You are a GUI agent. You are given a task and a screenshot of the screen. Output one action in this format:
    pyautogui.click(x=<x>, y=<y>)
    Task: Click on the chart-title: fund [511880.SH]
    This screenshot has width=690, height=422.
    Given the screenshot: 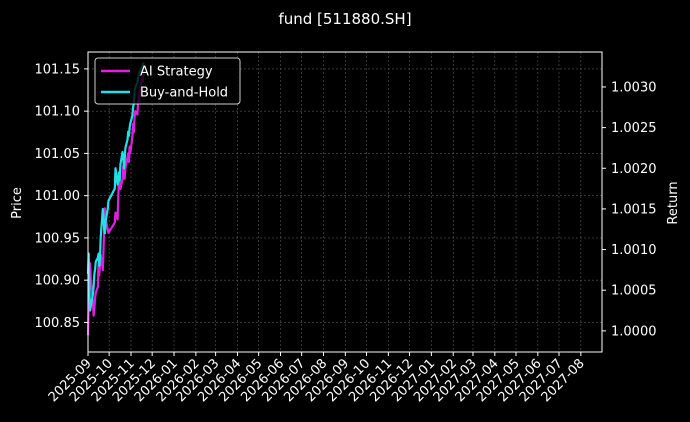 What is the action you would take?
    pyautogui.click(x=344, y=19)
    